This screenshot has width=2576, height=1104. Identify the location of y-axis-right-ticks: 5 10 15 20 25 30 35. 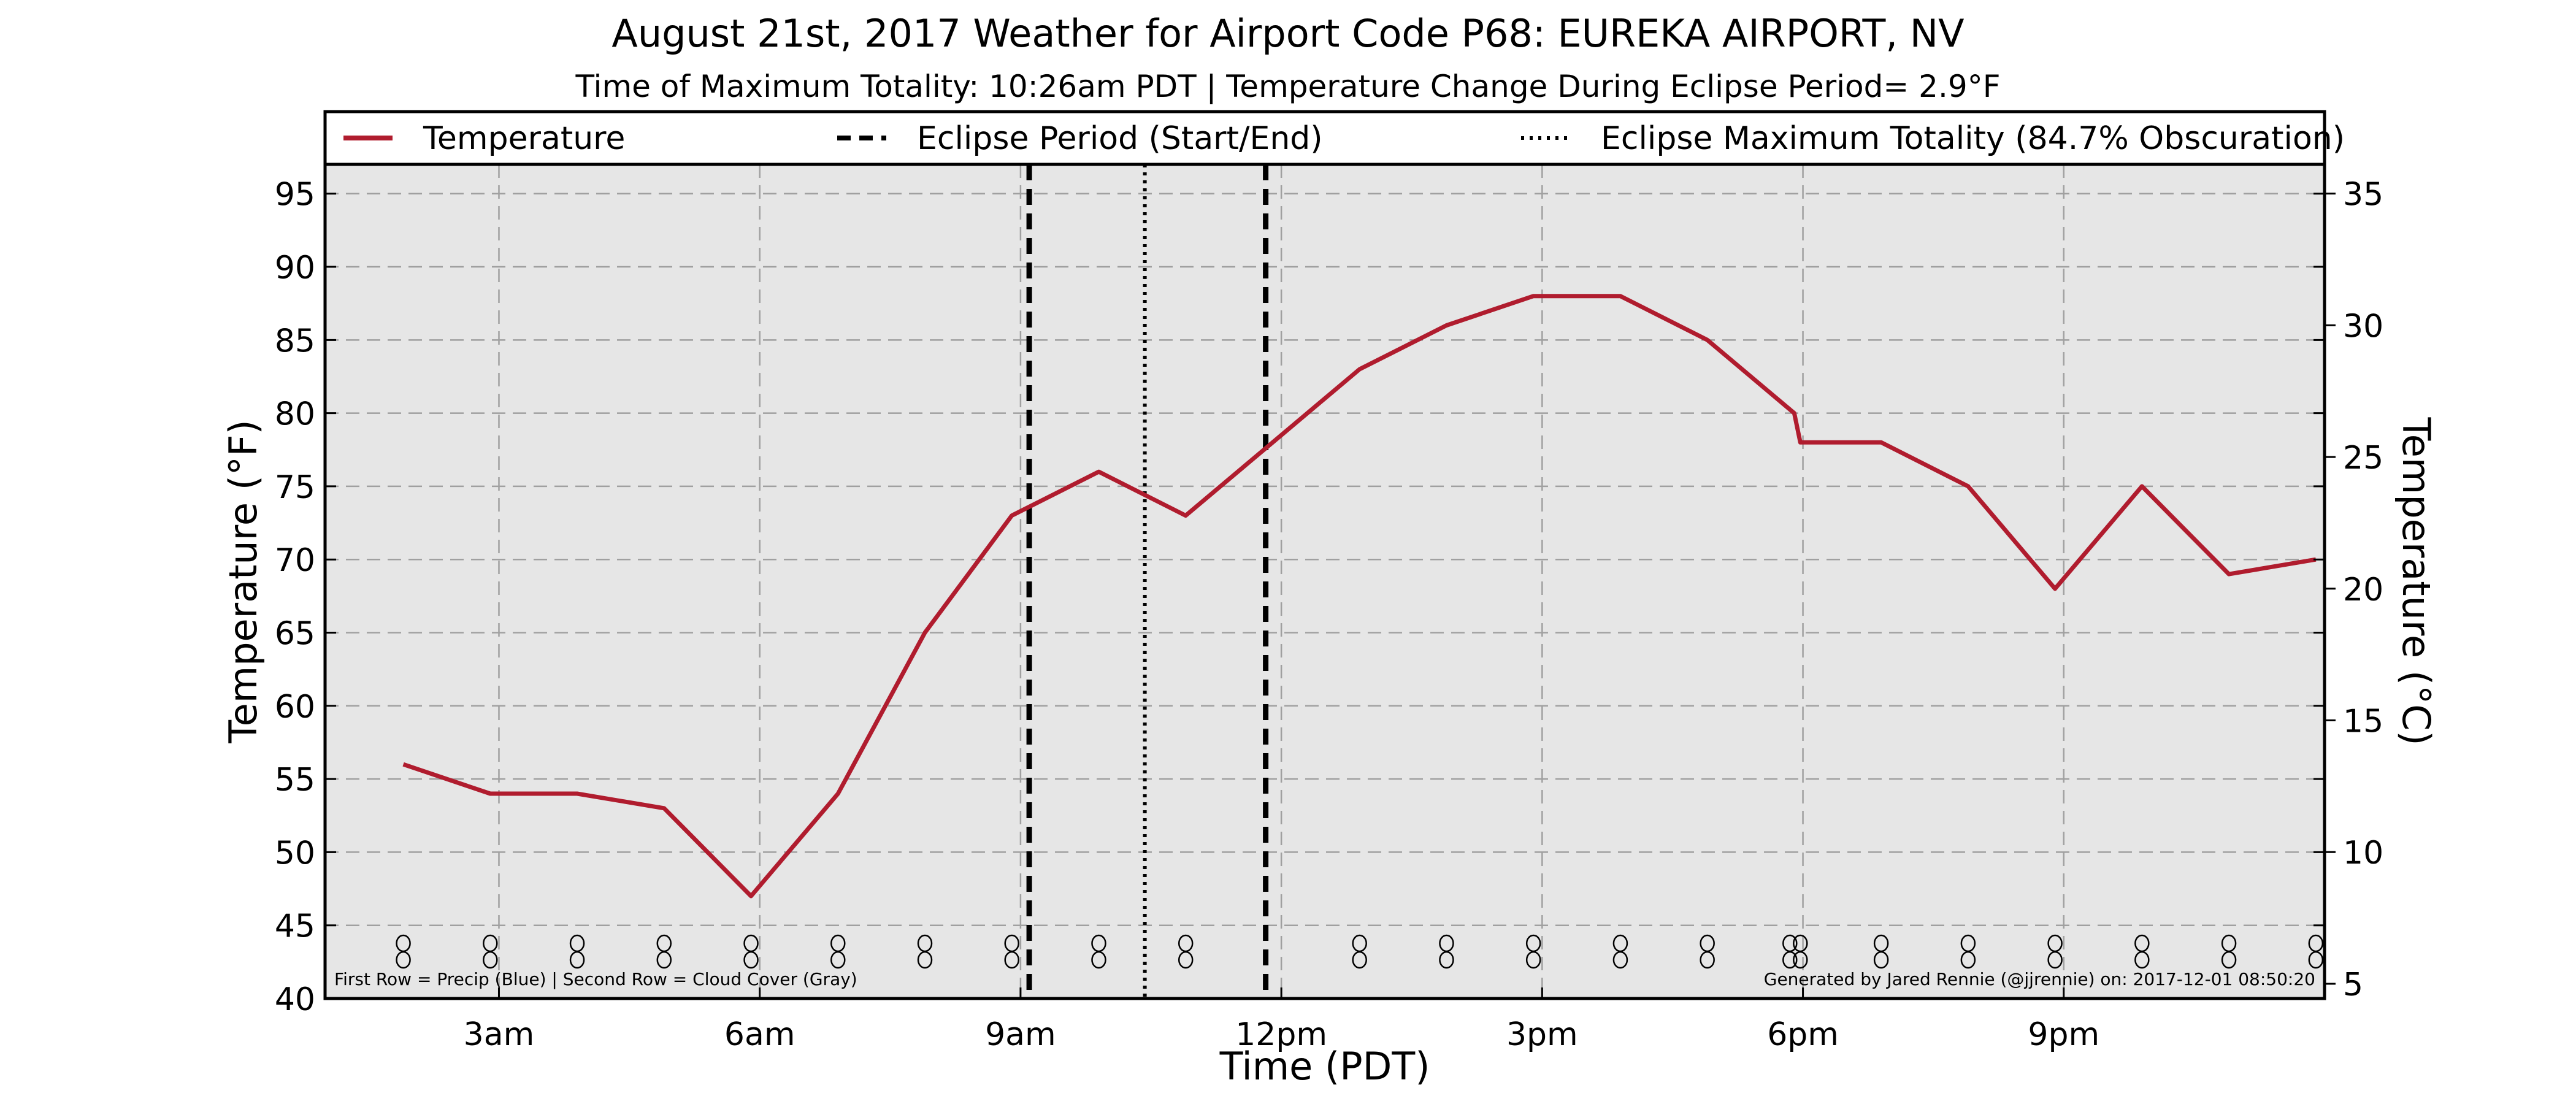
(2354, 590).